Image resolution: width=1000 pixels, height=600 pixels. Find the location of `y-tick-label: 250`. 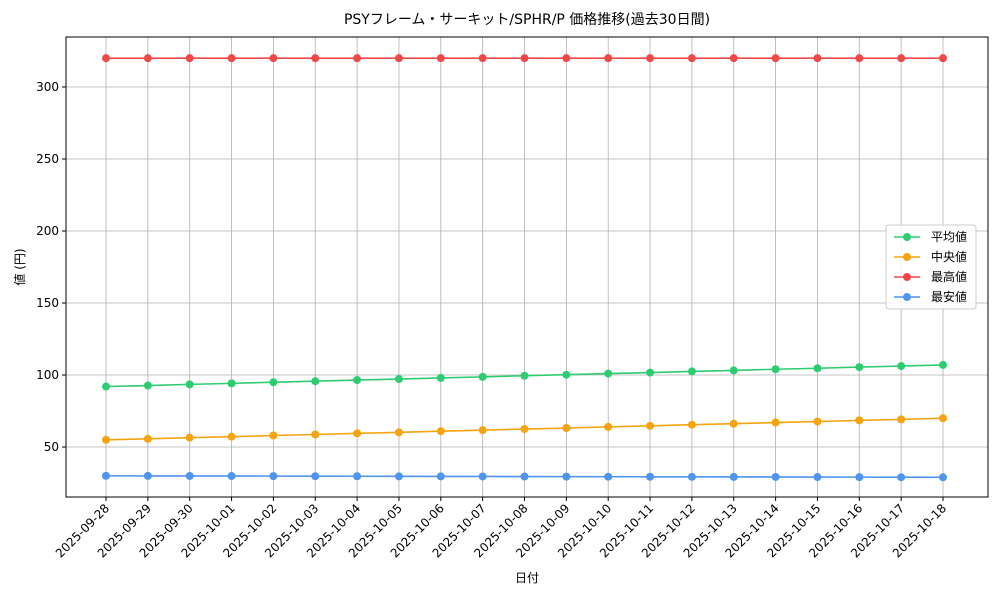

y-tick-label: 250 is located at coordinates (47, 159).